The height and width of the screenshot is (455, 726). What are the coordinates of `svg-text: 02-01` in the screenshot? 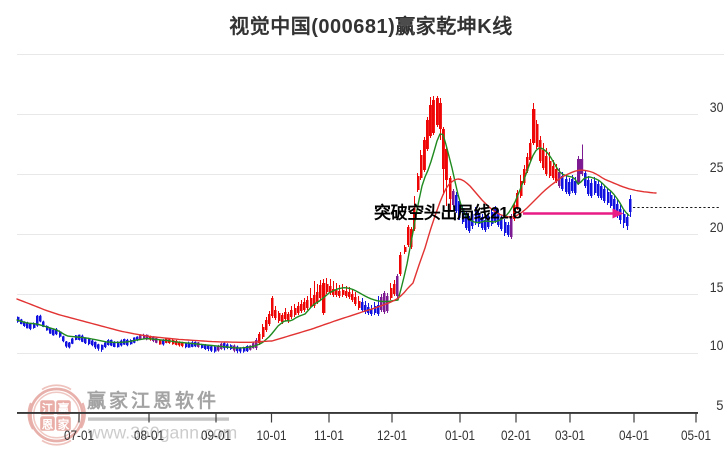 It's located at (516, 435).